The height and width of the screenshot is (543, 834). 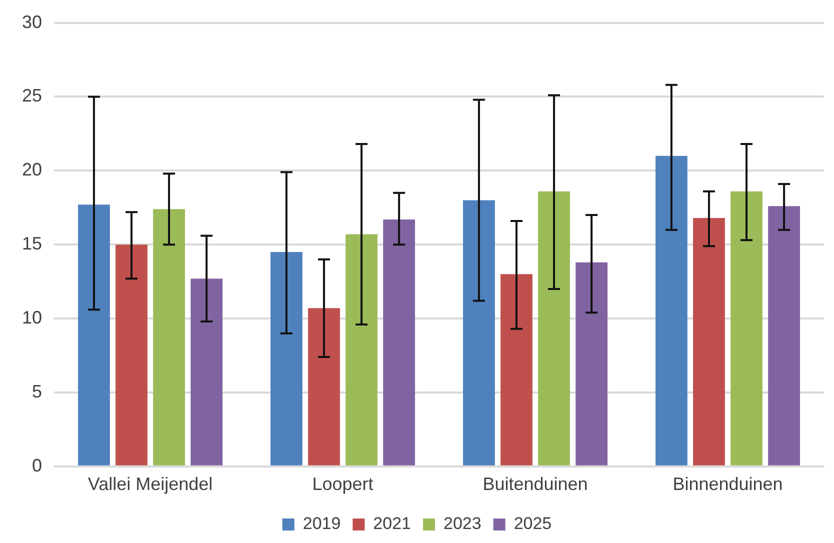 What do you see at coordinates (727, 484) in the screenshot?
I see `x-tick-label: Binnenduinen` at bounding box center [727, 484].